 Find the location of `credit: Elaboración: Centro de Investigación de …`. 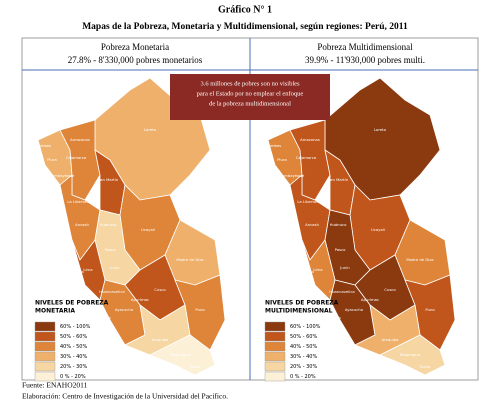

credit: Elaboración: Centro de Investigación de … is located at coordinates (125, 396).